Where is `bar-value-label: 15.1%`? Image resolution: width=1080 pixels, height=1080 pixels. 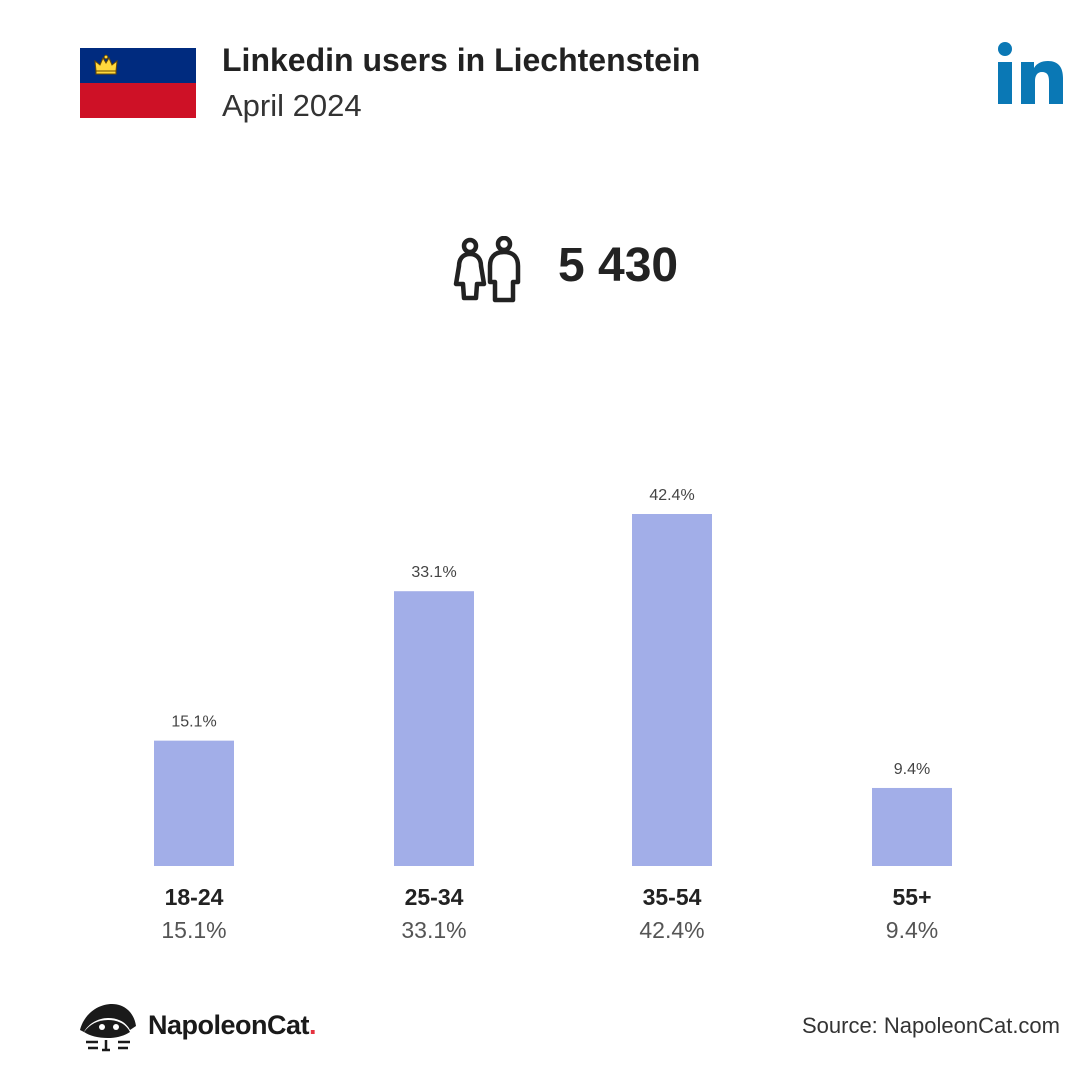
bar-value-label: 15.1% is located at coordinates (193, 722).